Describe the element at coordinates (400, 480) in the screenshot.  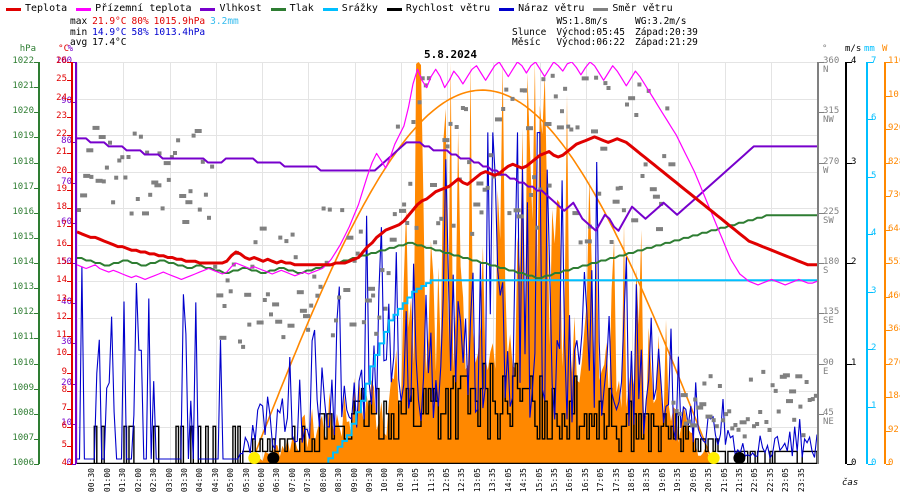
I see `x-axis-tick-label: 10:30` at that location.